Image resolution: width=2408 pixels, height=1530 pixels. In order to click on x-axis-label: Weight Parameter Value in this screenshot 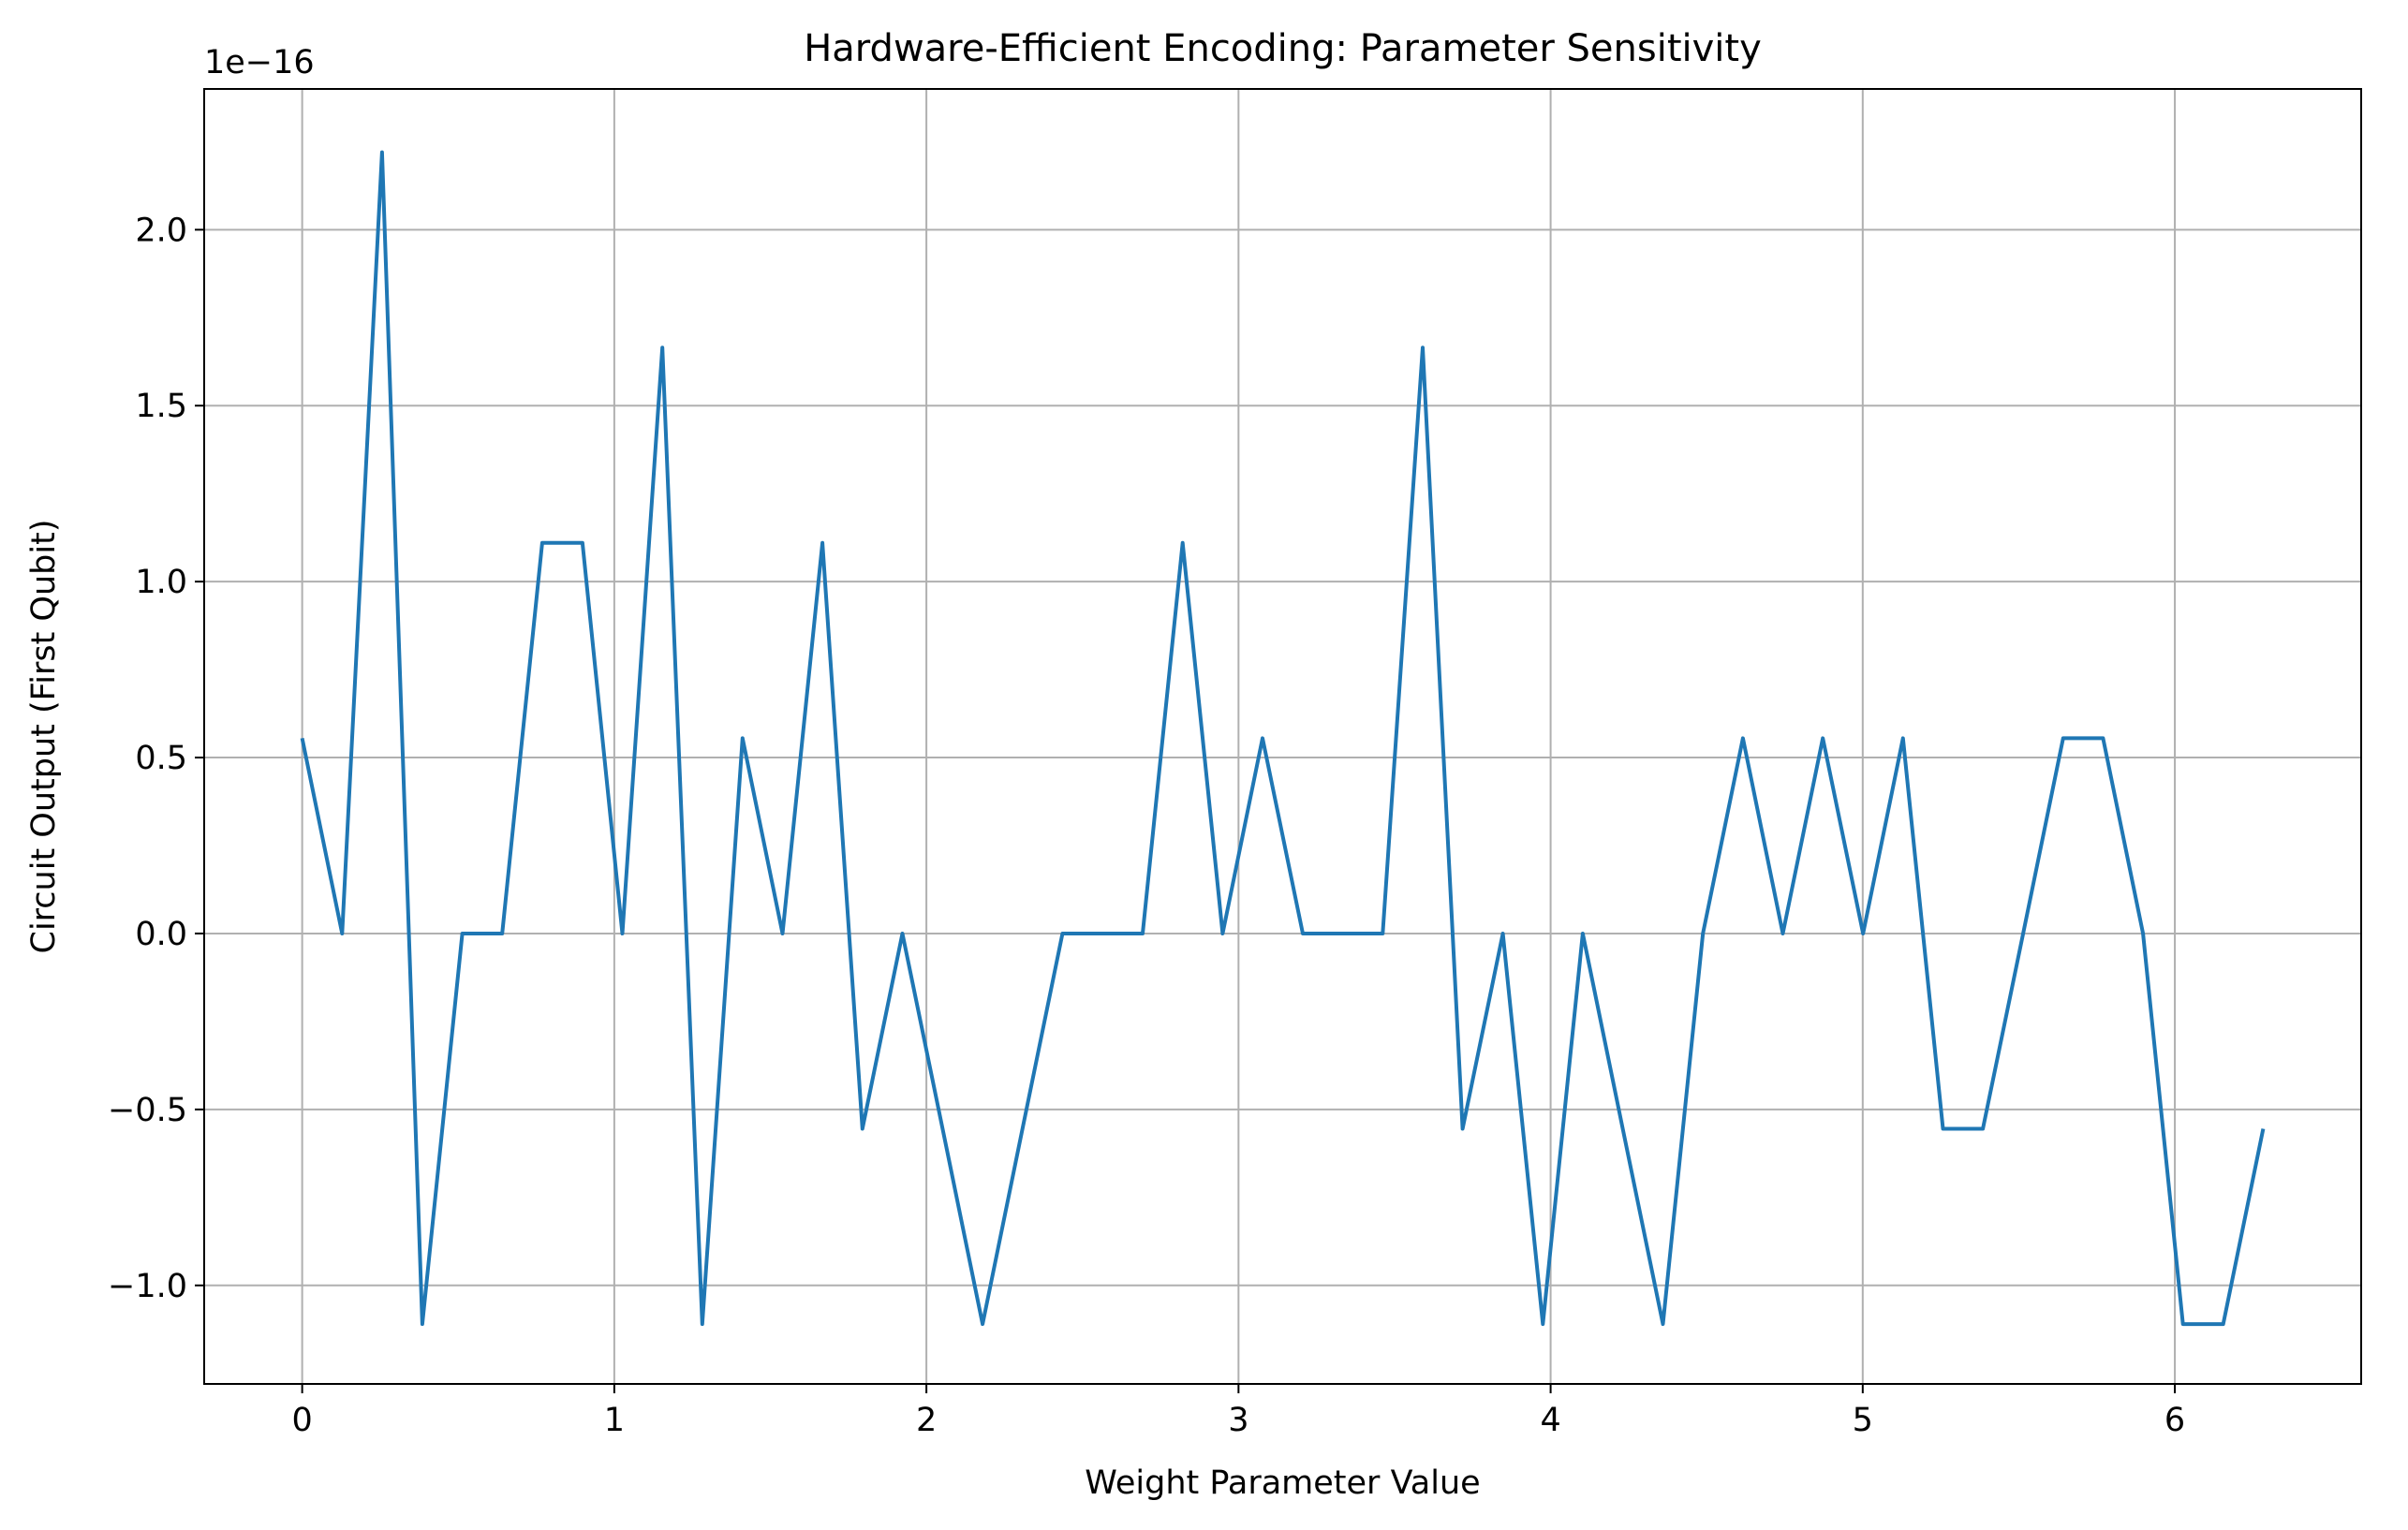, I will do `click(1282, 1483)`.